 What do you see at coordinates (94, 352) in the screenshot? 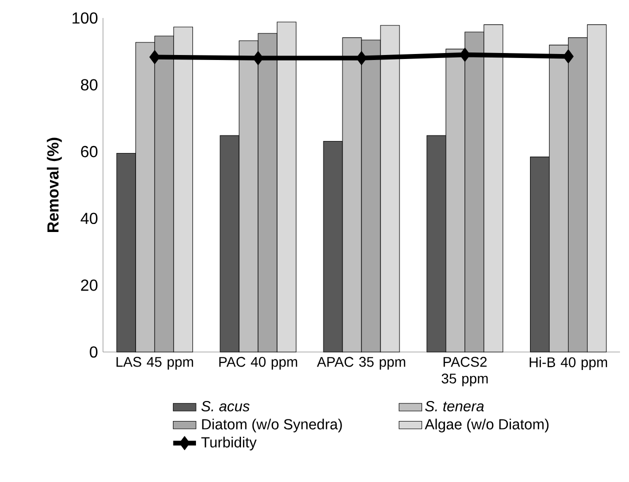
I see `y-tick-label: 0` at bounding box center [94, 352].